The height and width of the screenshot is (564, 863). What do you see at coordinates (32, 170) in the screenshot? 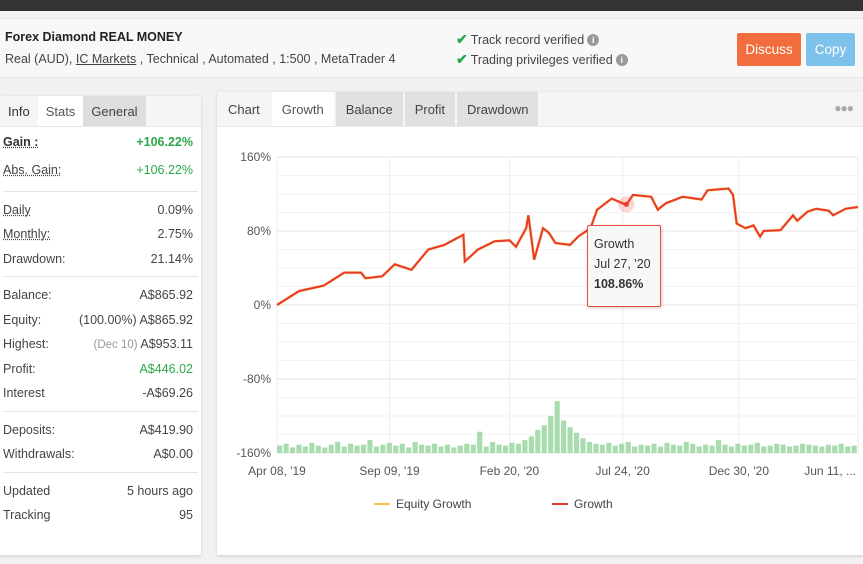
I see `abs-gain-label: Abs. Gain:` at bounding box center [32, 170].